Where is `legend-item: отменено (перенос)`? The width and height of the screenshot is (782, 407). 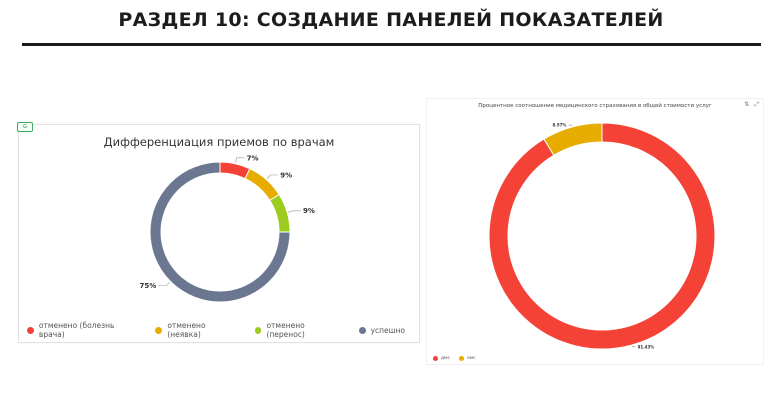 legend-item: отменено (перенос) is located at coordinates (299, 330).